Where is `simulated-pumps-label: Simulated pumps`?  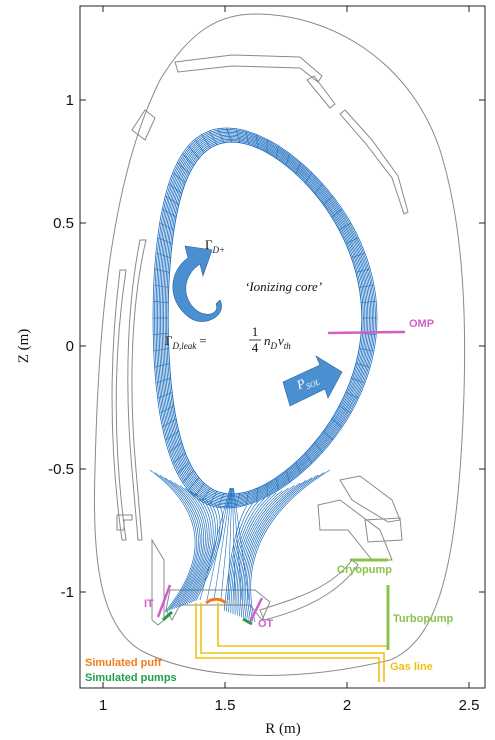
simulated-pumps-label: Simulated pumps is located at coordinates (131, 678).